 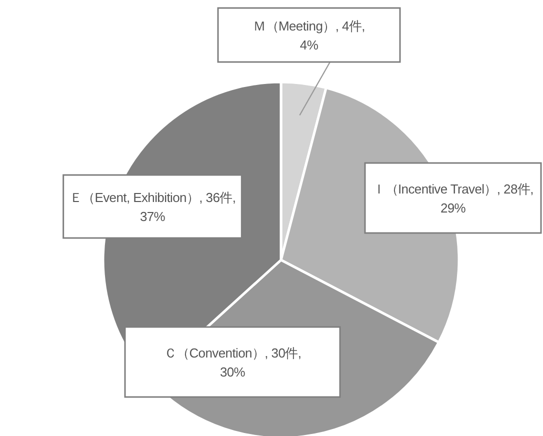 I want to click on slice-label: Ｅ（Event, Exhibition）, 36件, 37%, so click(x=152, y=207).